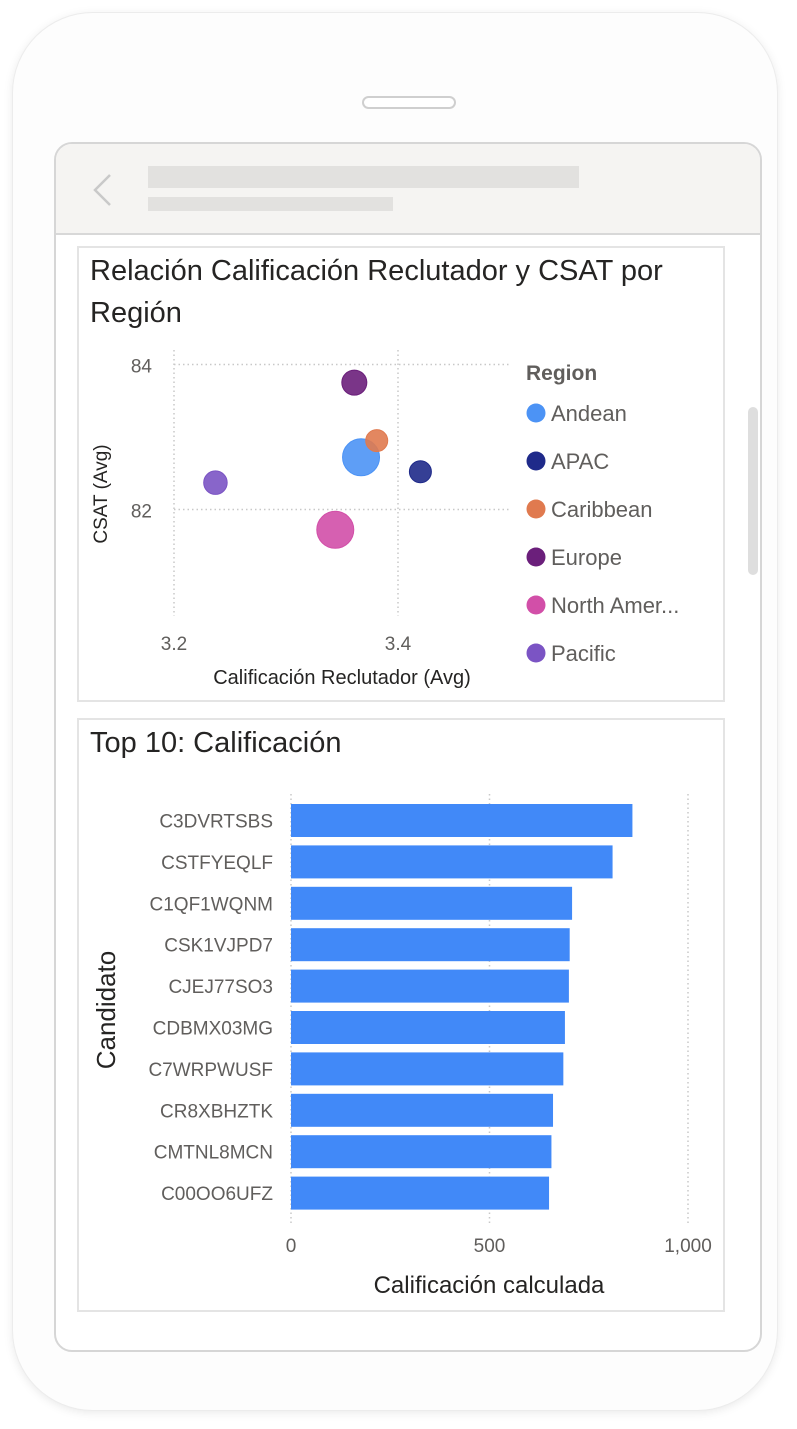  Describe the element at coordinates (586, 557) in the screenshot. I see `legend-label: Europe` at that location.